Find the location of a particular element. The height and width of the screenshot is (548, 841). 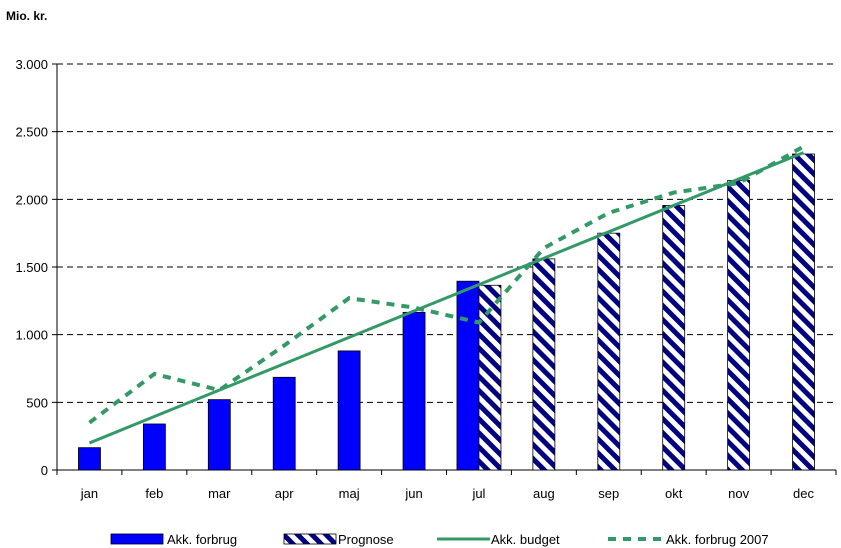

x-tick-label: maj is located at coordinates (349, 493).